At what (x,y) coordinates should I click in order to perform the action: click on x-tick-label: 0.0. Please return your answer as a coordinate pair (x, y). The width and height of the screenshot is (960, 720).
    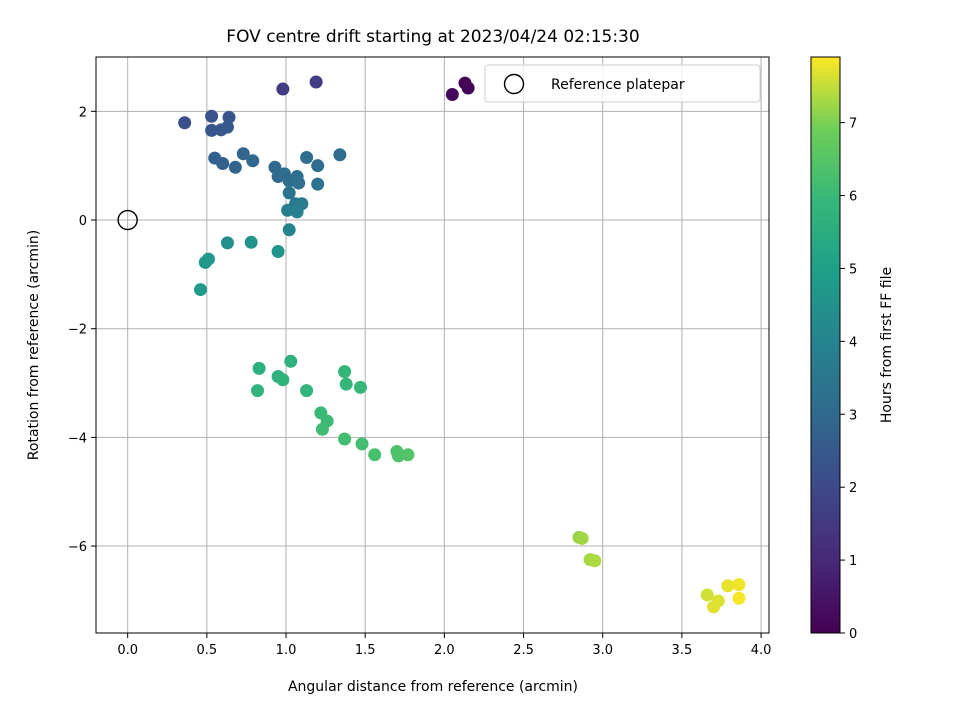
    Looking at the image, I should click on (127, 650).